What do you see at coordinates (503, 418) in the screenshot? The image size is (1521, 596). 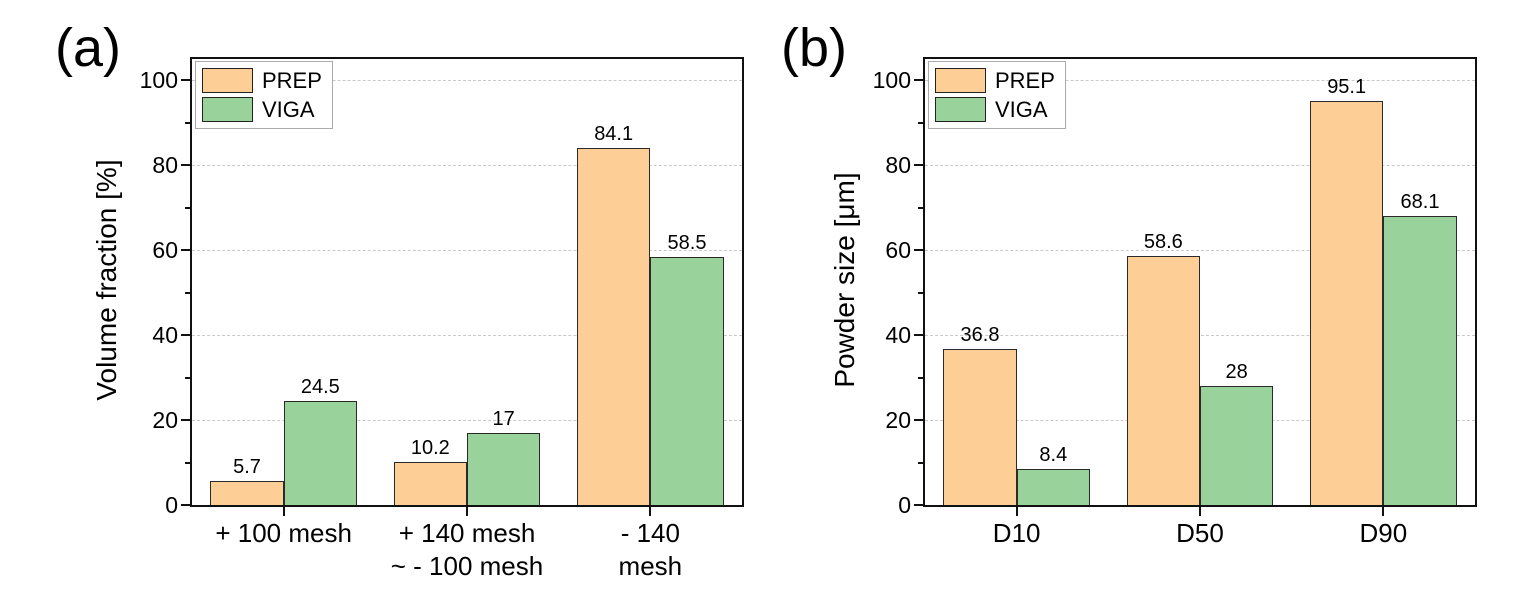 I see `panel-a-bar-value-viga-1: 17` at bounding box center [503, 418].